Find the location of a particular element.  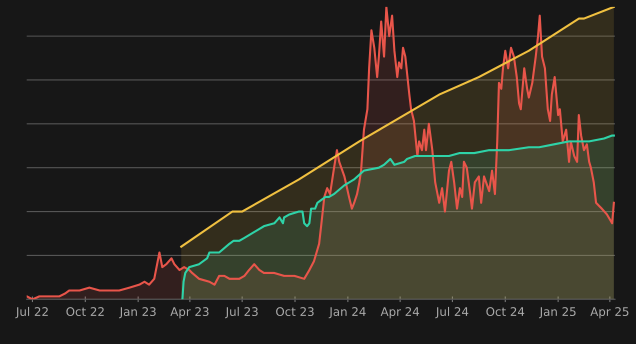

x-tick-label: Apr 25 is located at coordinates (609, 312).